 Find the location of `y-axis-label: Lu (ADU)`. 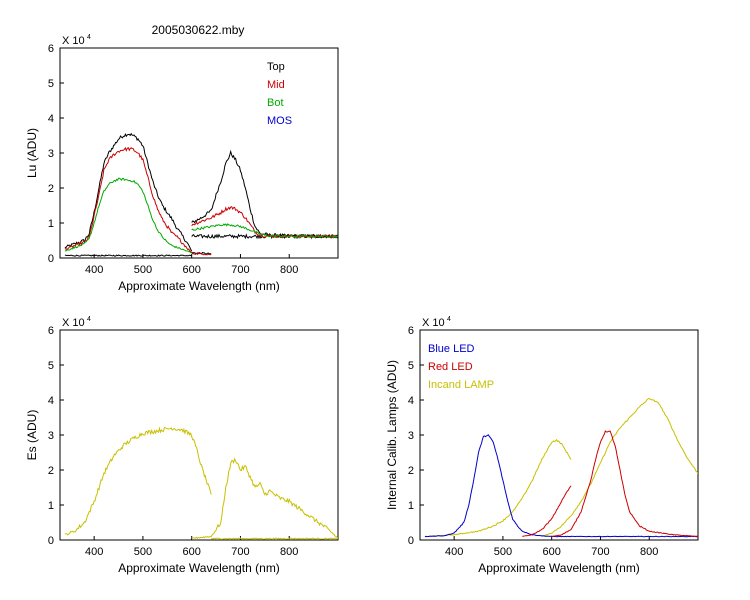

y-axis-label: Lu (ADU) is located at coordinates (32, 153).